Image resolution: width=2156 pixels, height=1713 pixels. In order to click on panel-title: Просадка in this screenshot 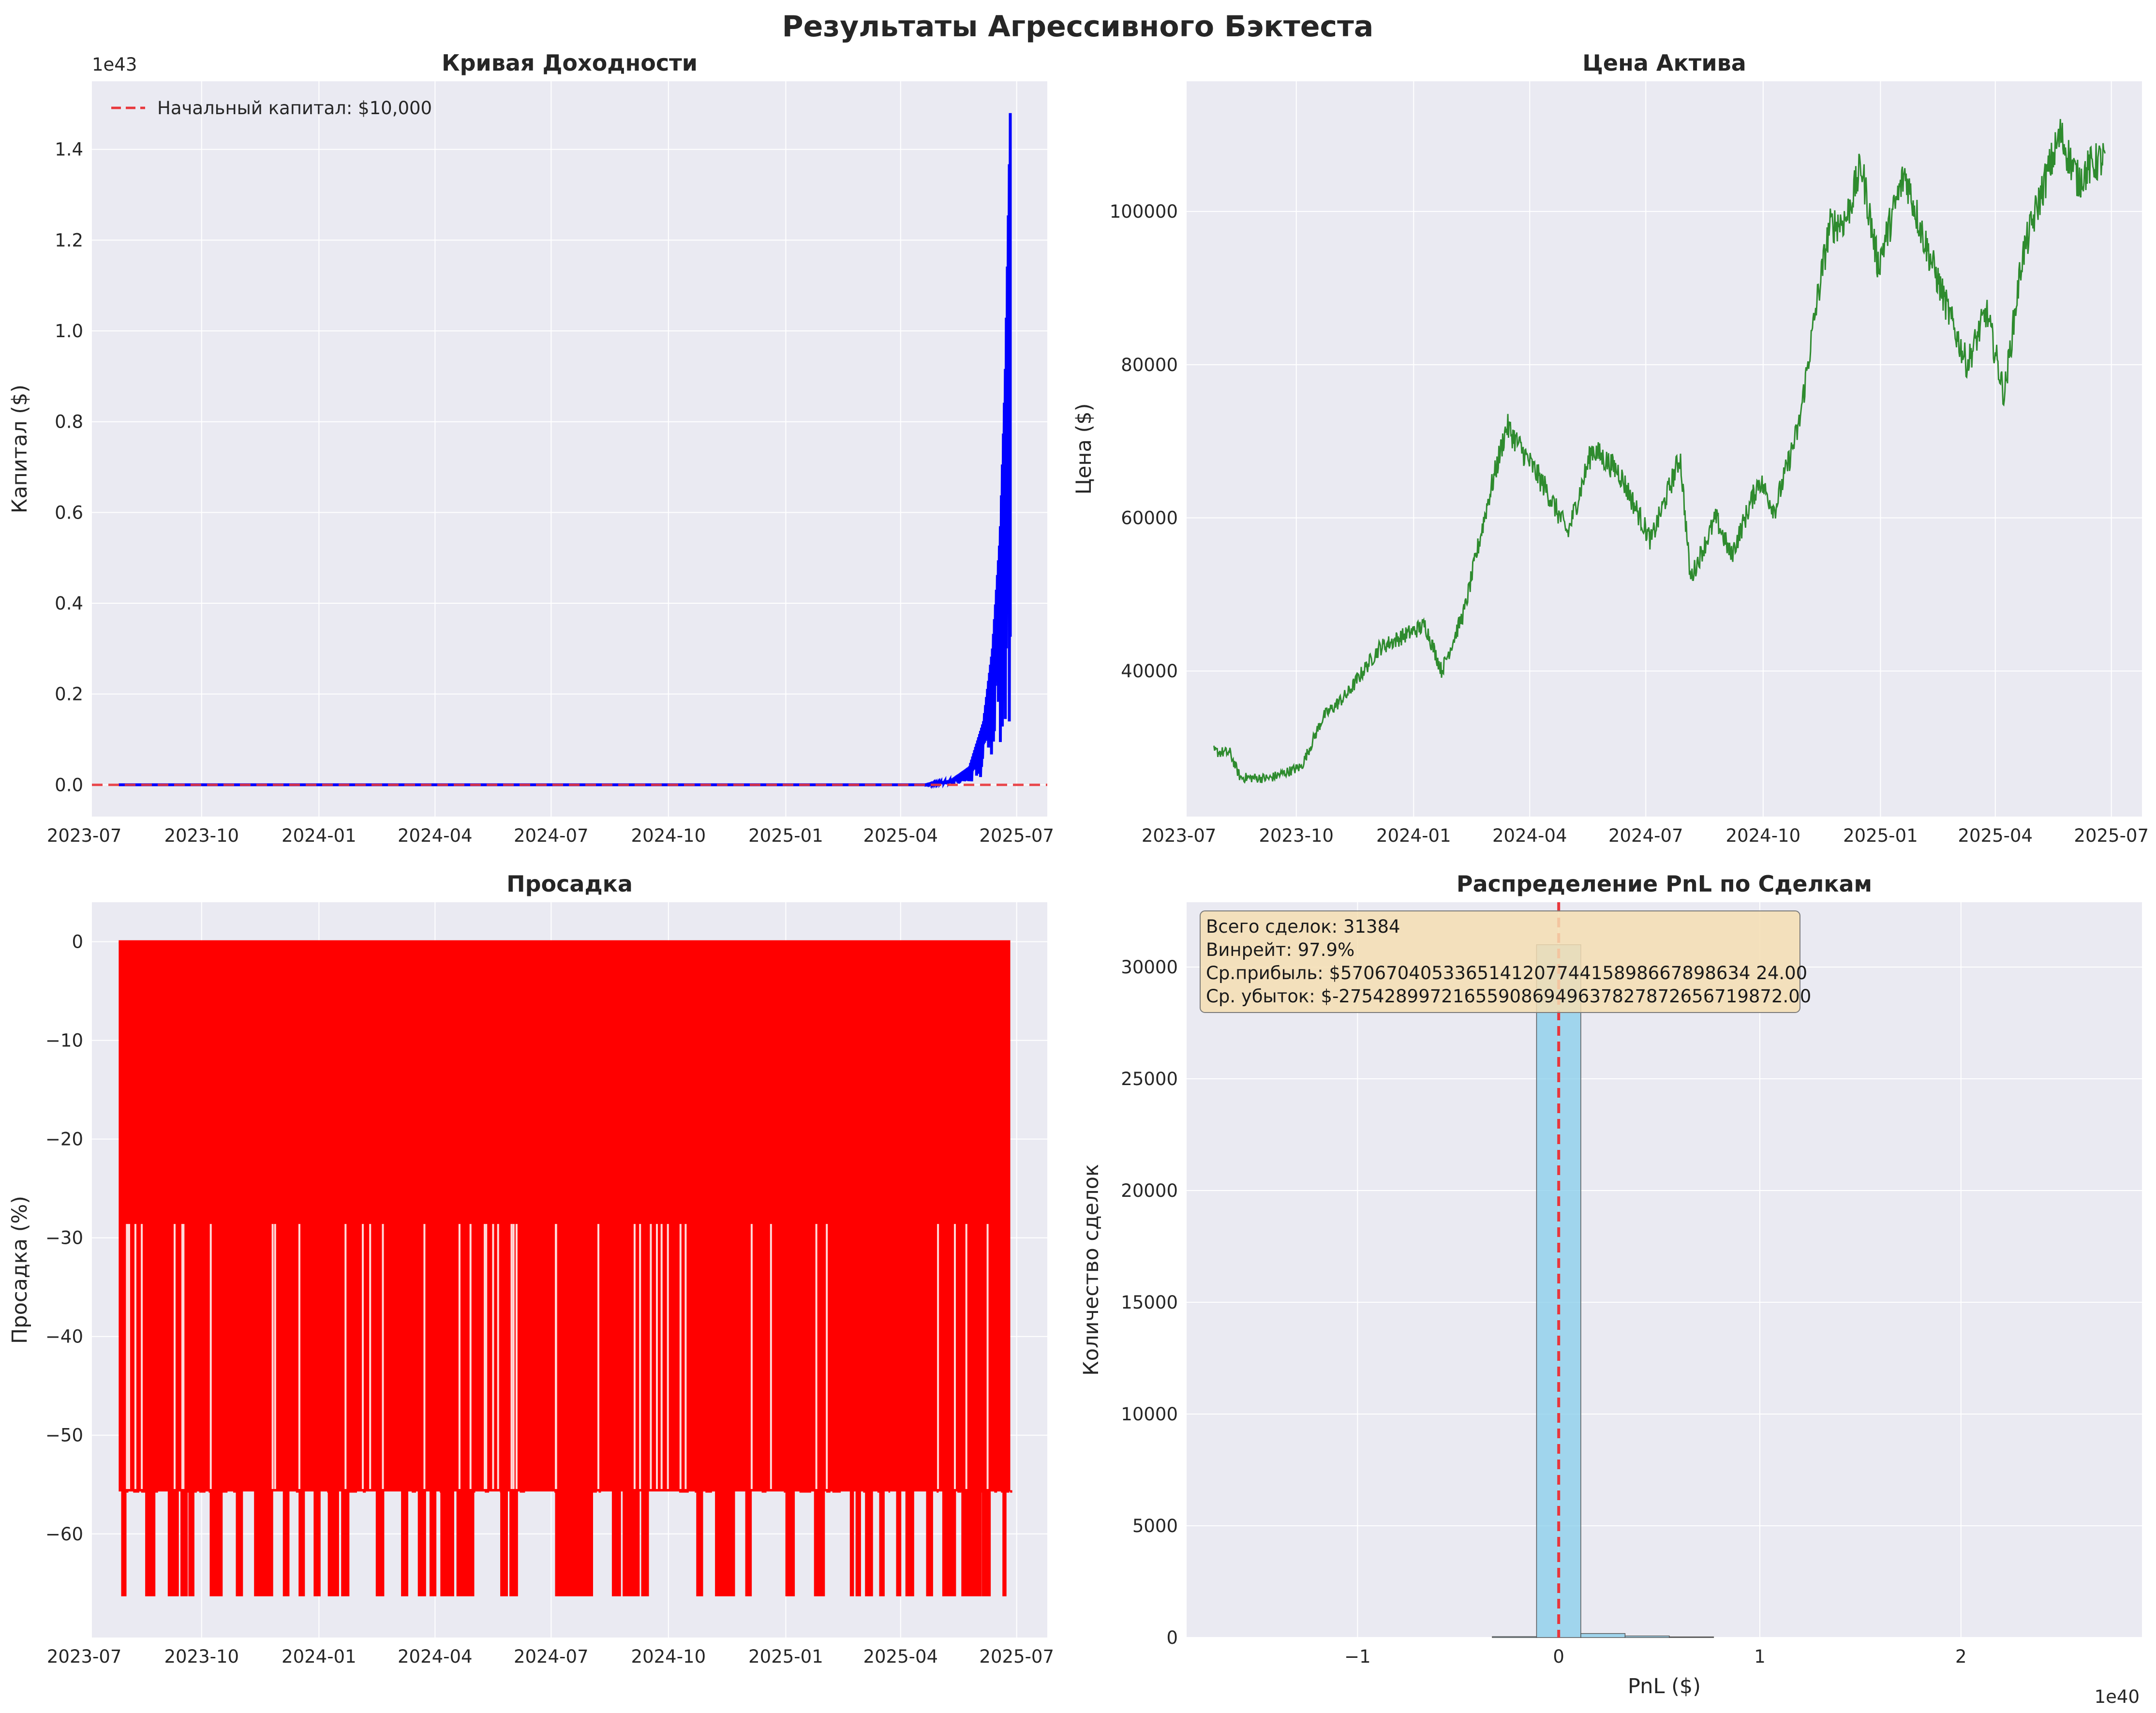, I will do `click(570, 884)`.